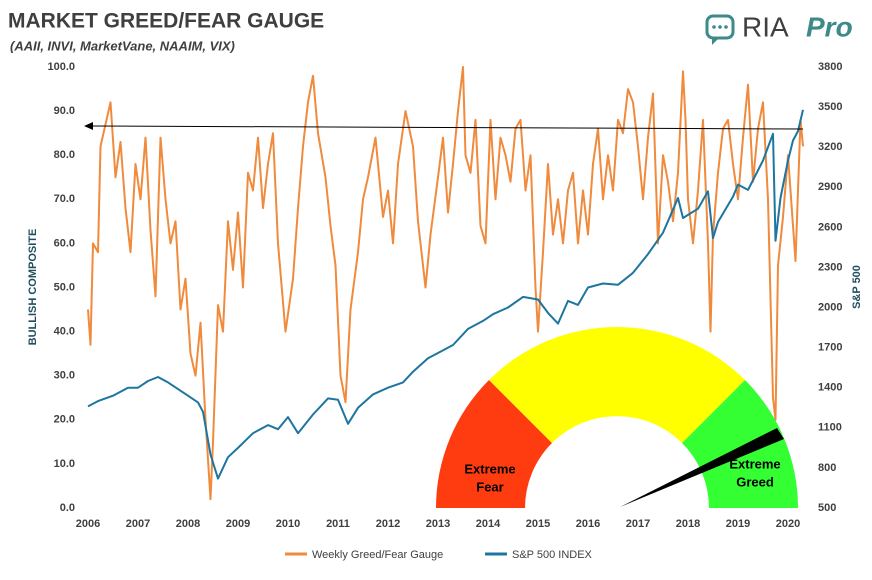 The image size is (872, 580). What do you see at coordinates (788, 524) in the screenshot?
I see `x-tick-label: 2020` at bounding box center [788, 524].